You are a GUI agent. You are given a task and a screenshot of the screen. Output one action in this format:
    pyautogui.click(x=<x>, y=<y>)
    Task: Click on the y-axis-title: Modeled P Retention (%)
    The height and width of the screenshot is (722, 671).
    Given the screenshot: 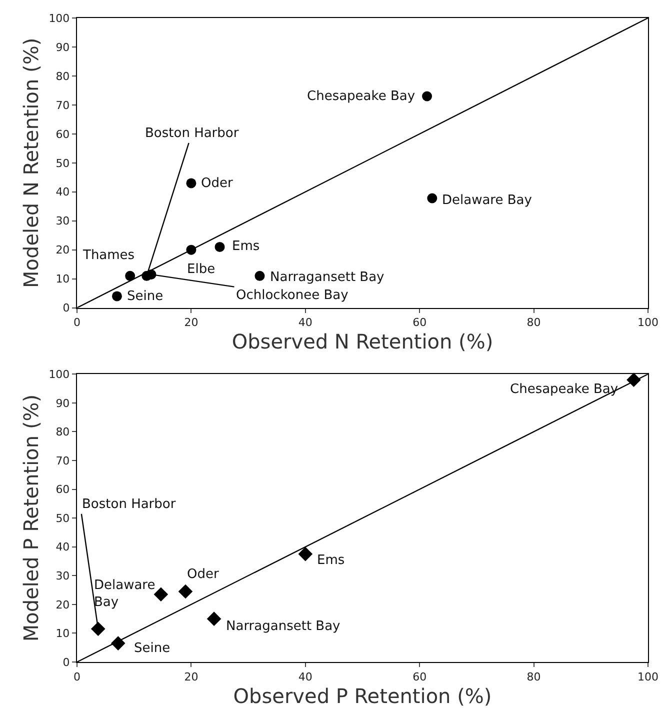 What is the action you would take?
    pyautogui.click(x=31, y=518)
    